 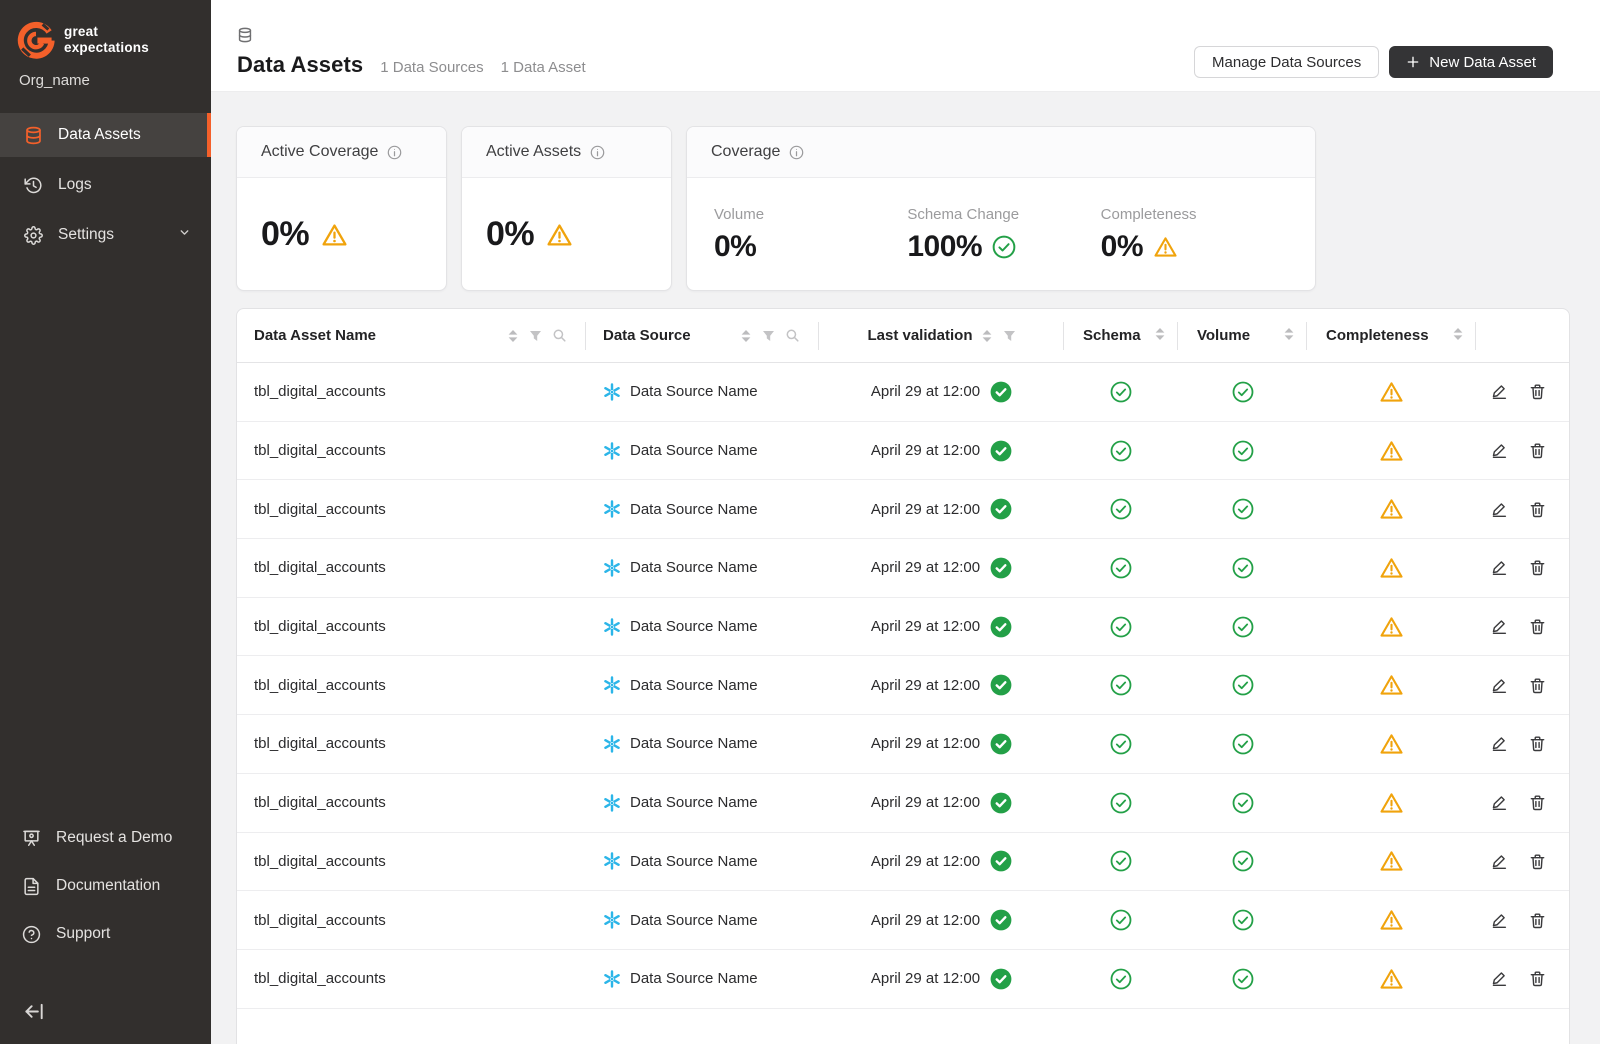 What do you see at coordinates (31, 838) in the screenshot?
I see `presentation-icon` at bounding box center [31, 838].